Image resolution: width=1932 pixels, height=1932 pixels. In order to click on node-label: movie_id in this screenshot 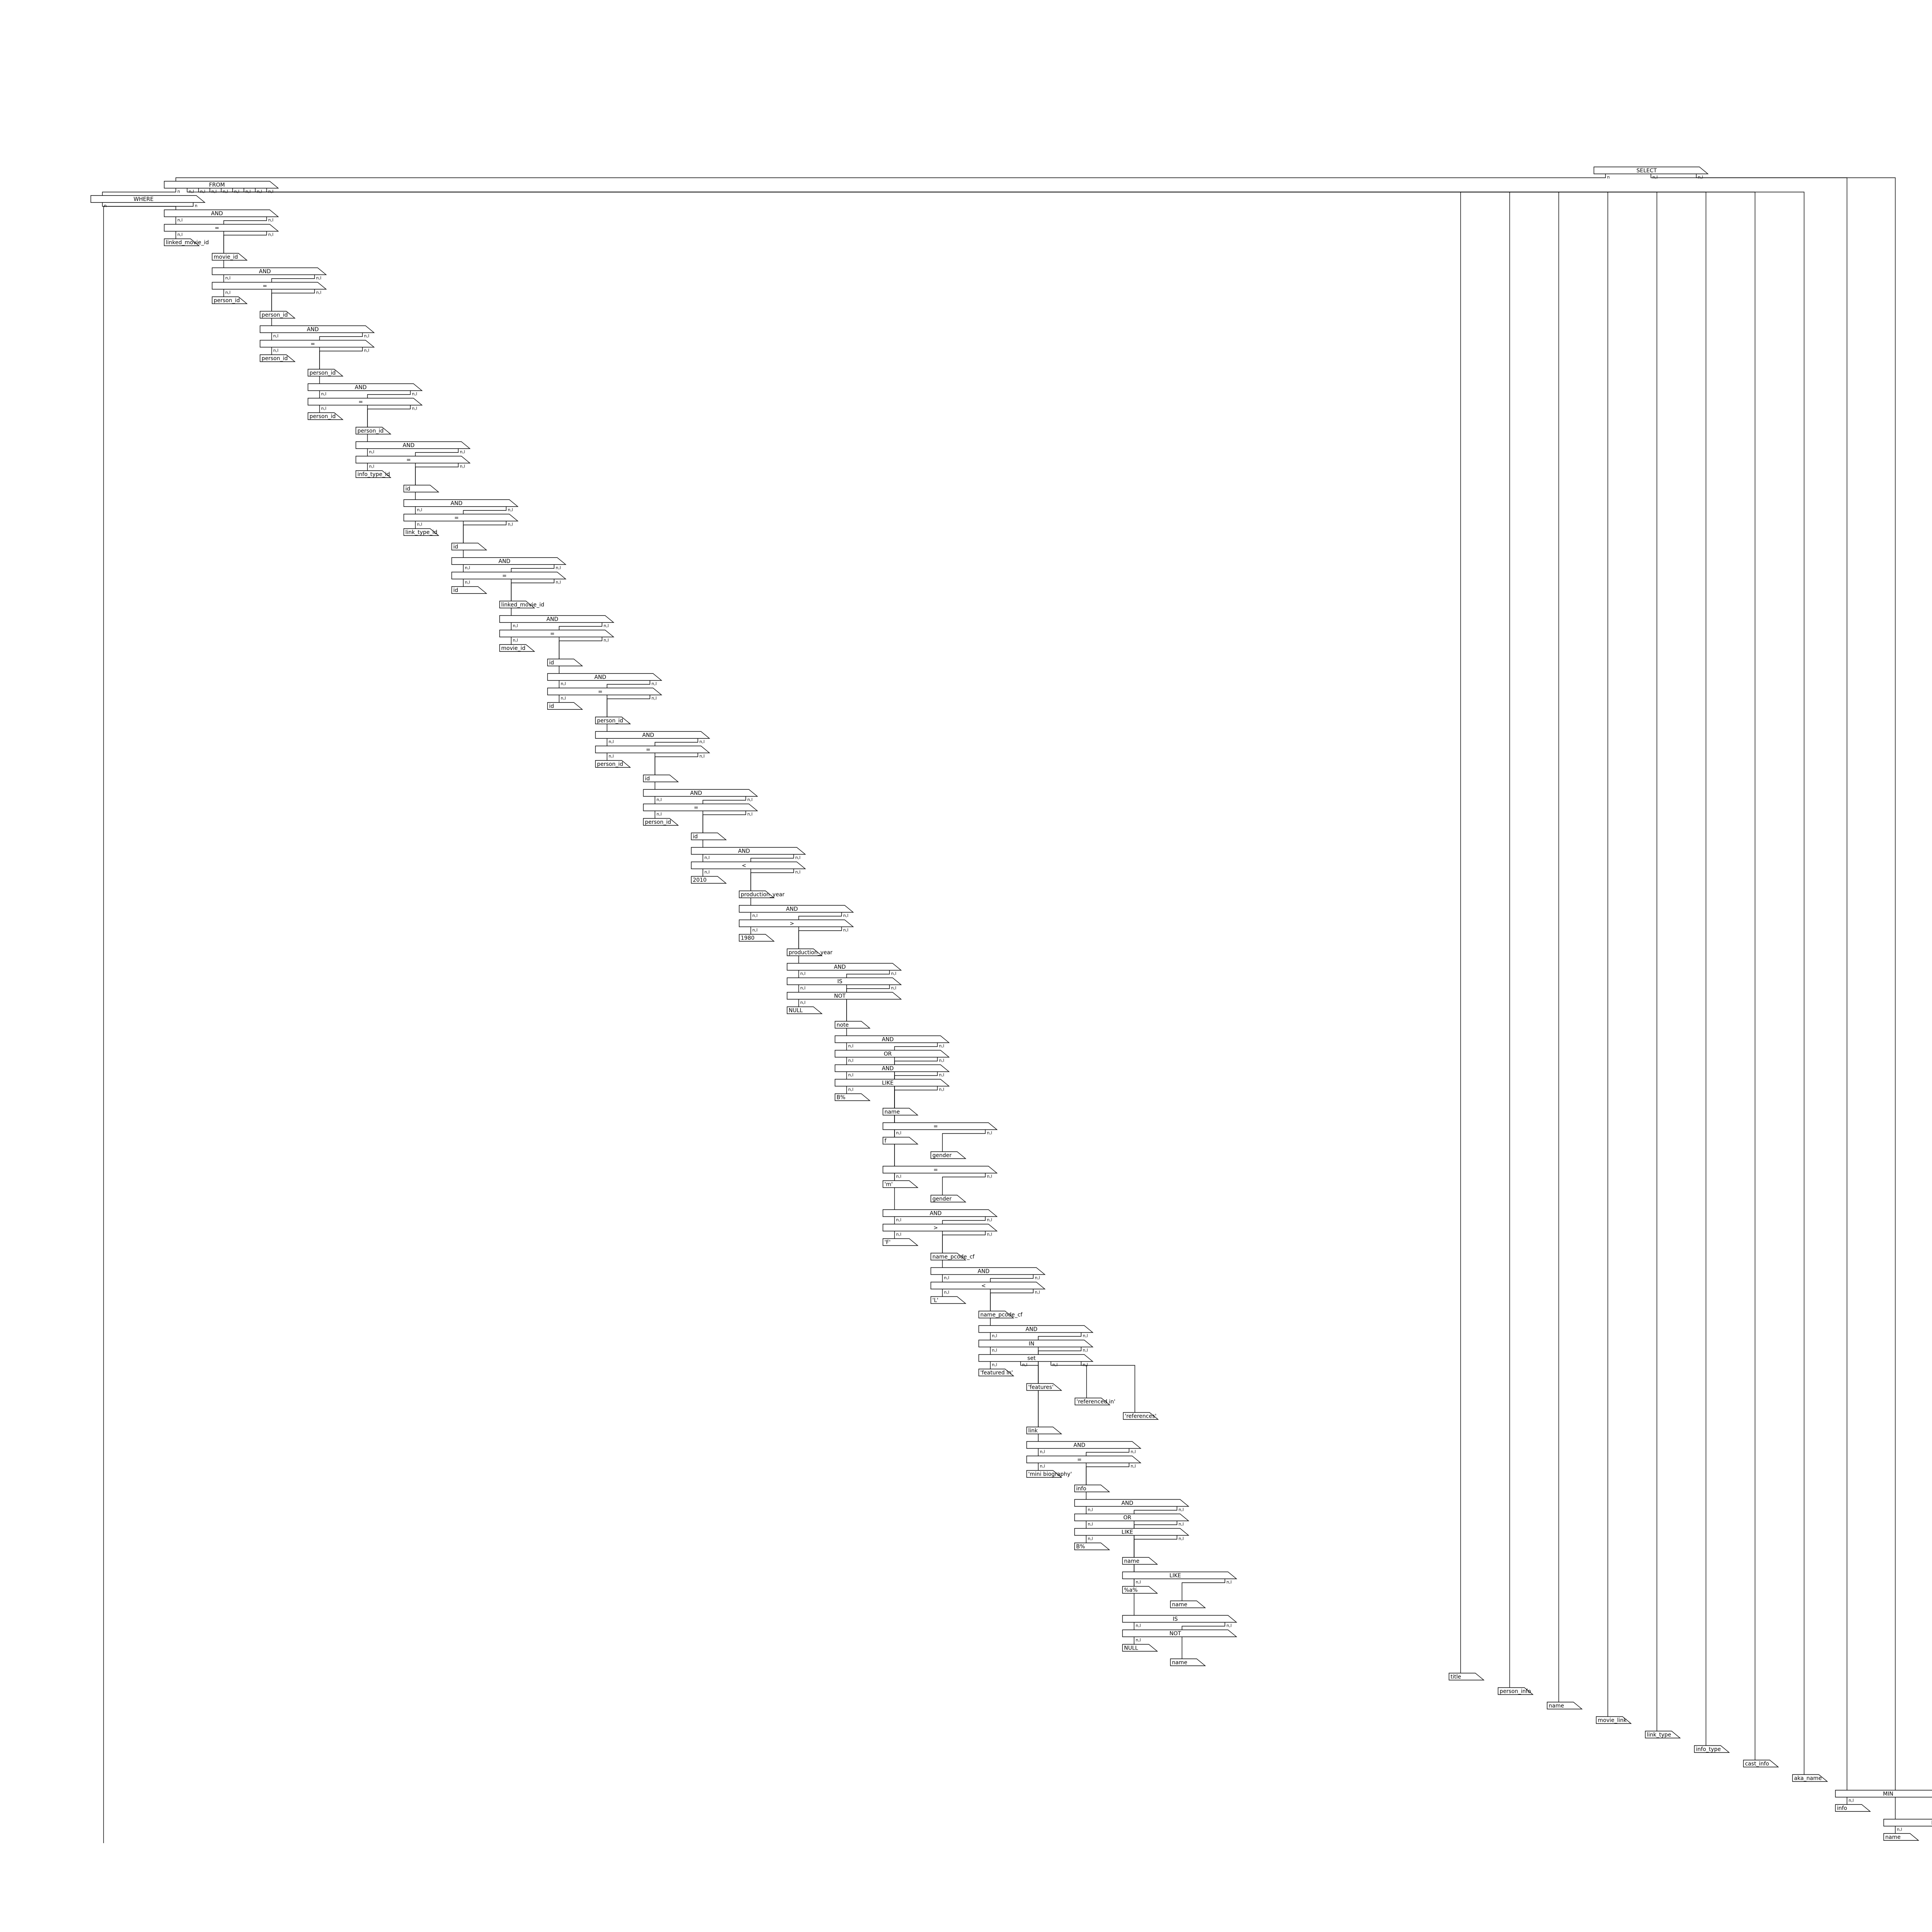, I will do `click(514, 648)`.